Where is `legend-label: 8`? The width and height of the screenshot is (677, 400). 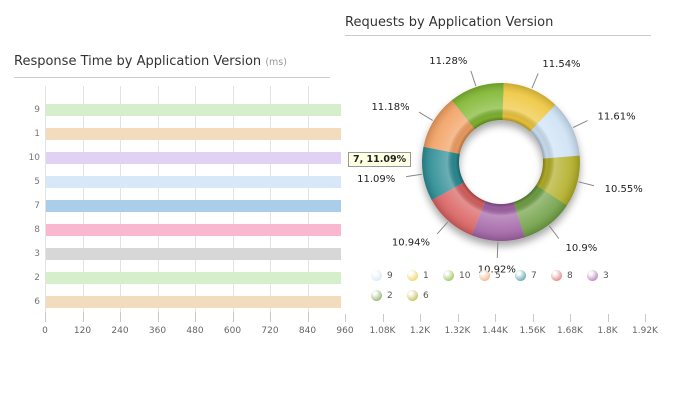 legend-label: 8 is located at coordinates (570, 275).